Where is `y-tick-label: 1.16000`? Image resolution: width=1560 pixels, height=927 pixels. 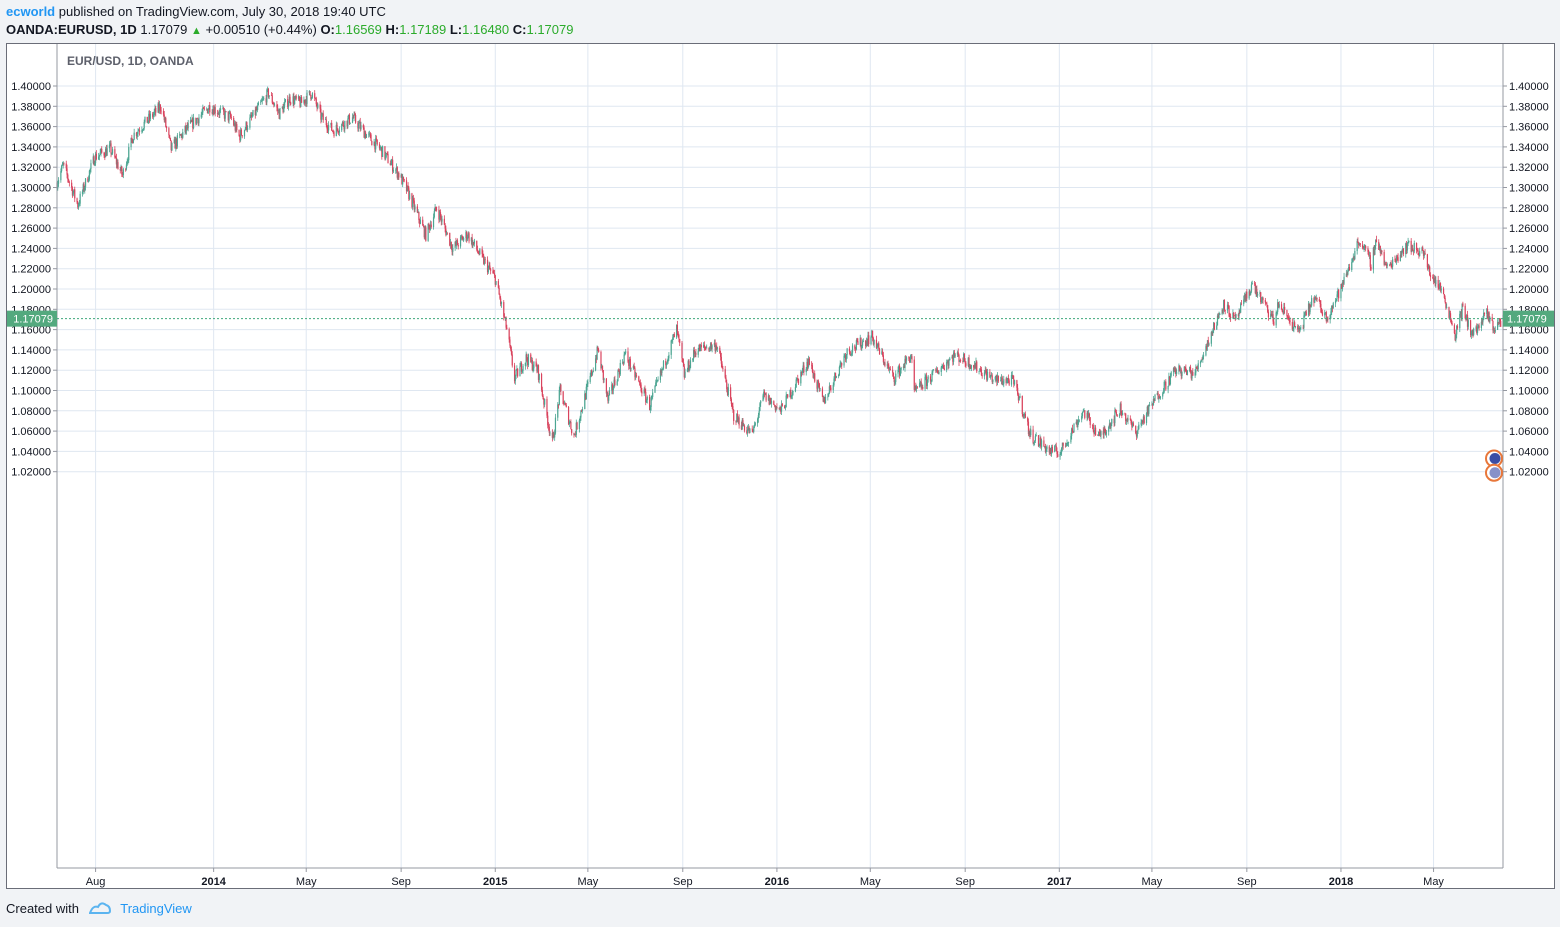
y-tick-label: 1.16000 is located at coordinates (31, 331).